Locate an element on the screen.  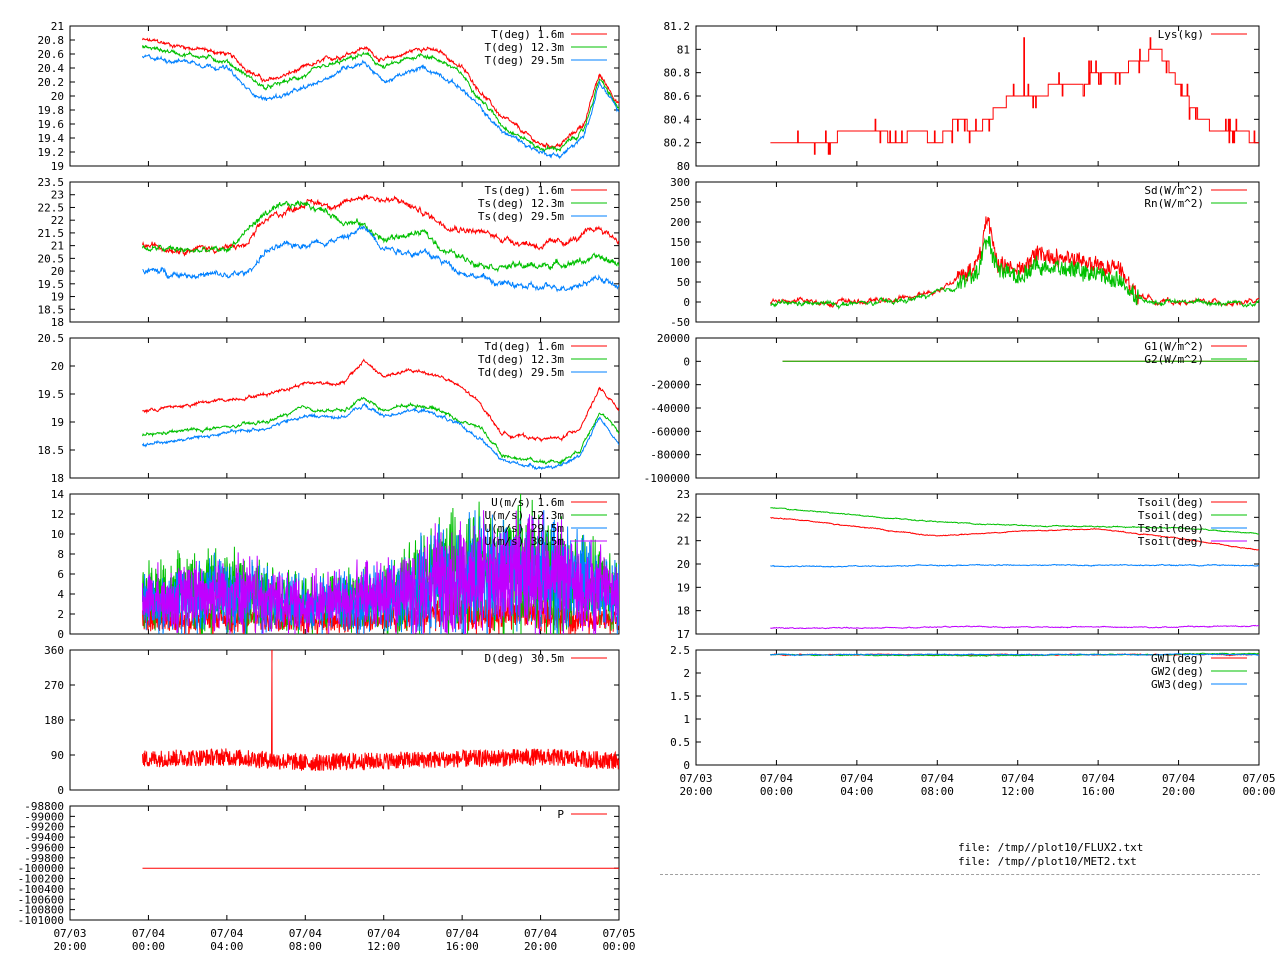
y-tick-label: 2 is located at coordinates (60, 614).